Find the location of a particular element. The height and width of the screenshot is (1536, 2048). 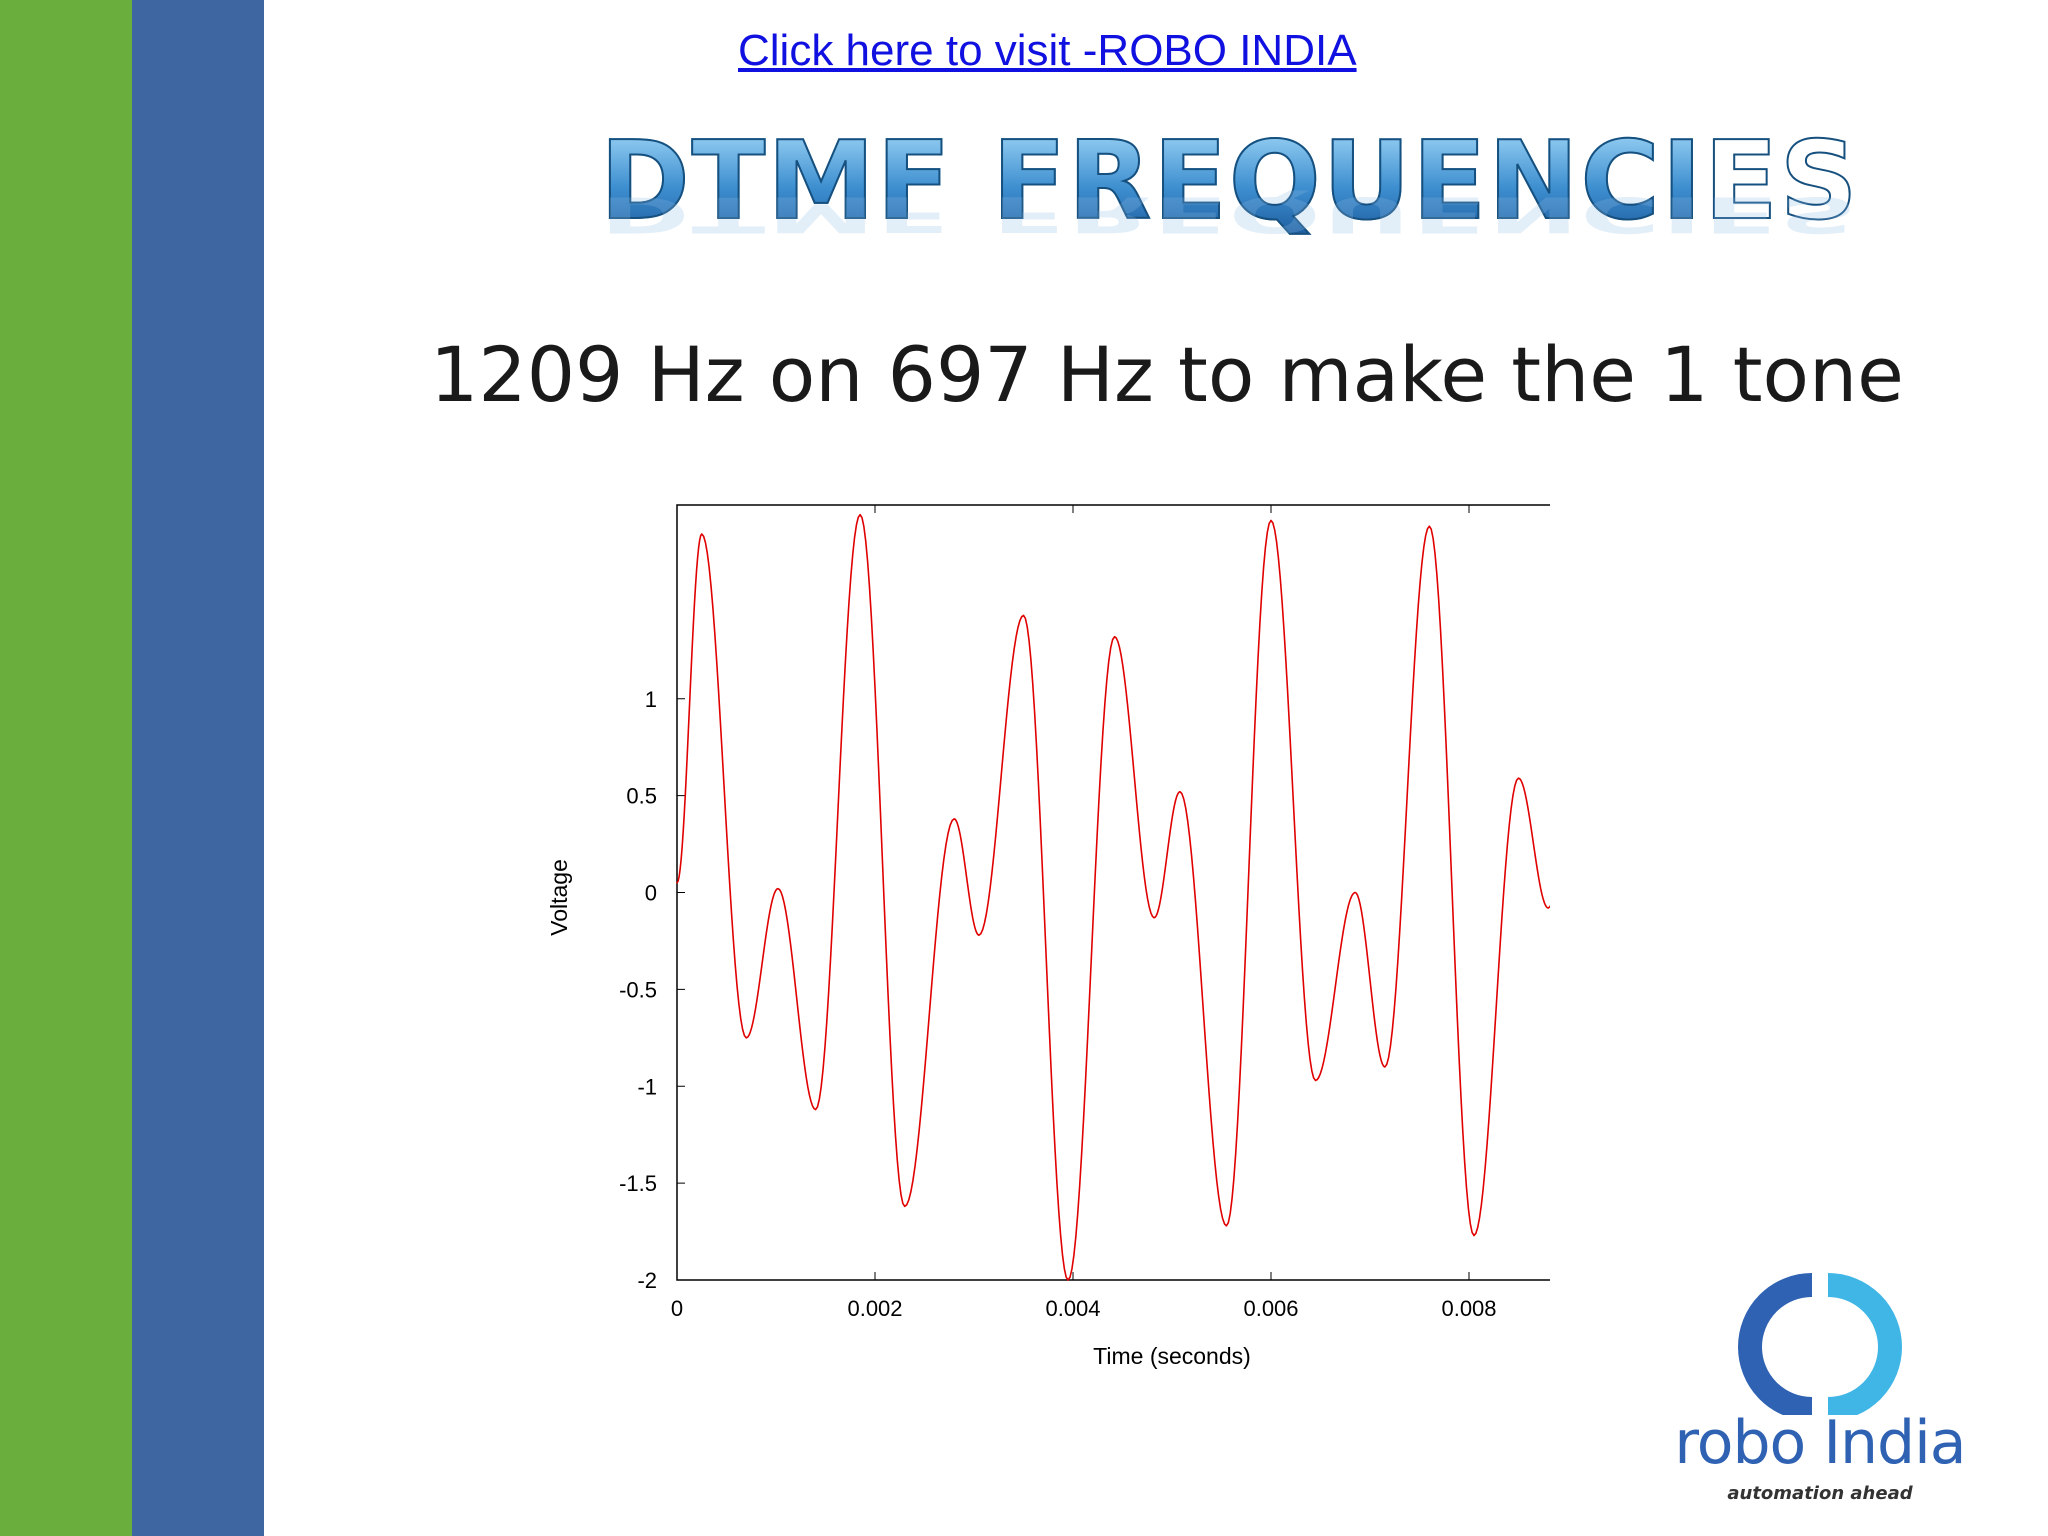

y-tick-label: -2 is located at coordinates (647, 1280).